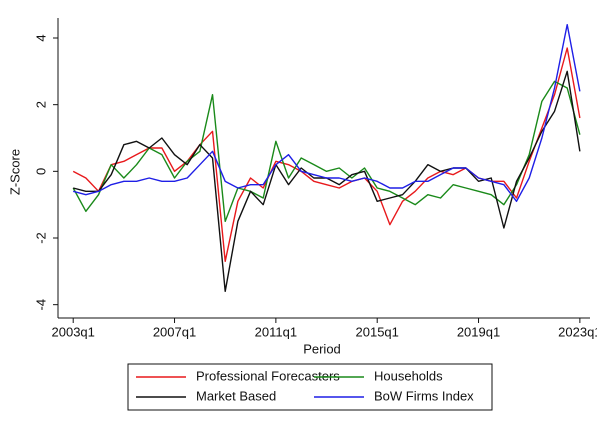 This screenshot has width=597, height=436. I want to click on x-axis-title: Period, so click(322, 348).